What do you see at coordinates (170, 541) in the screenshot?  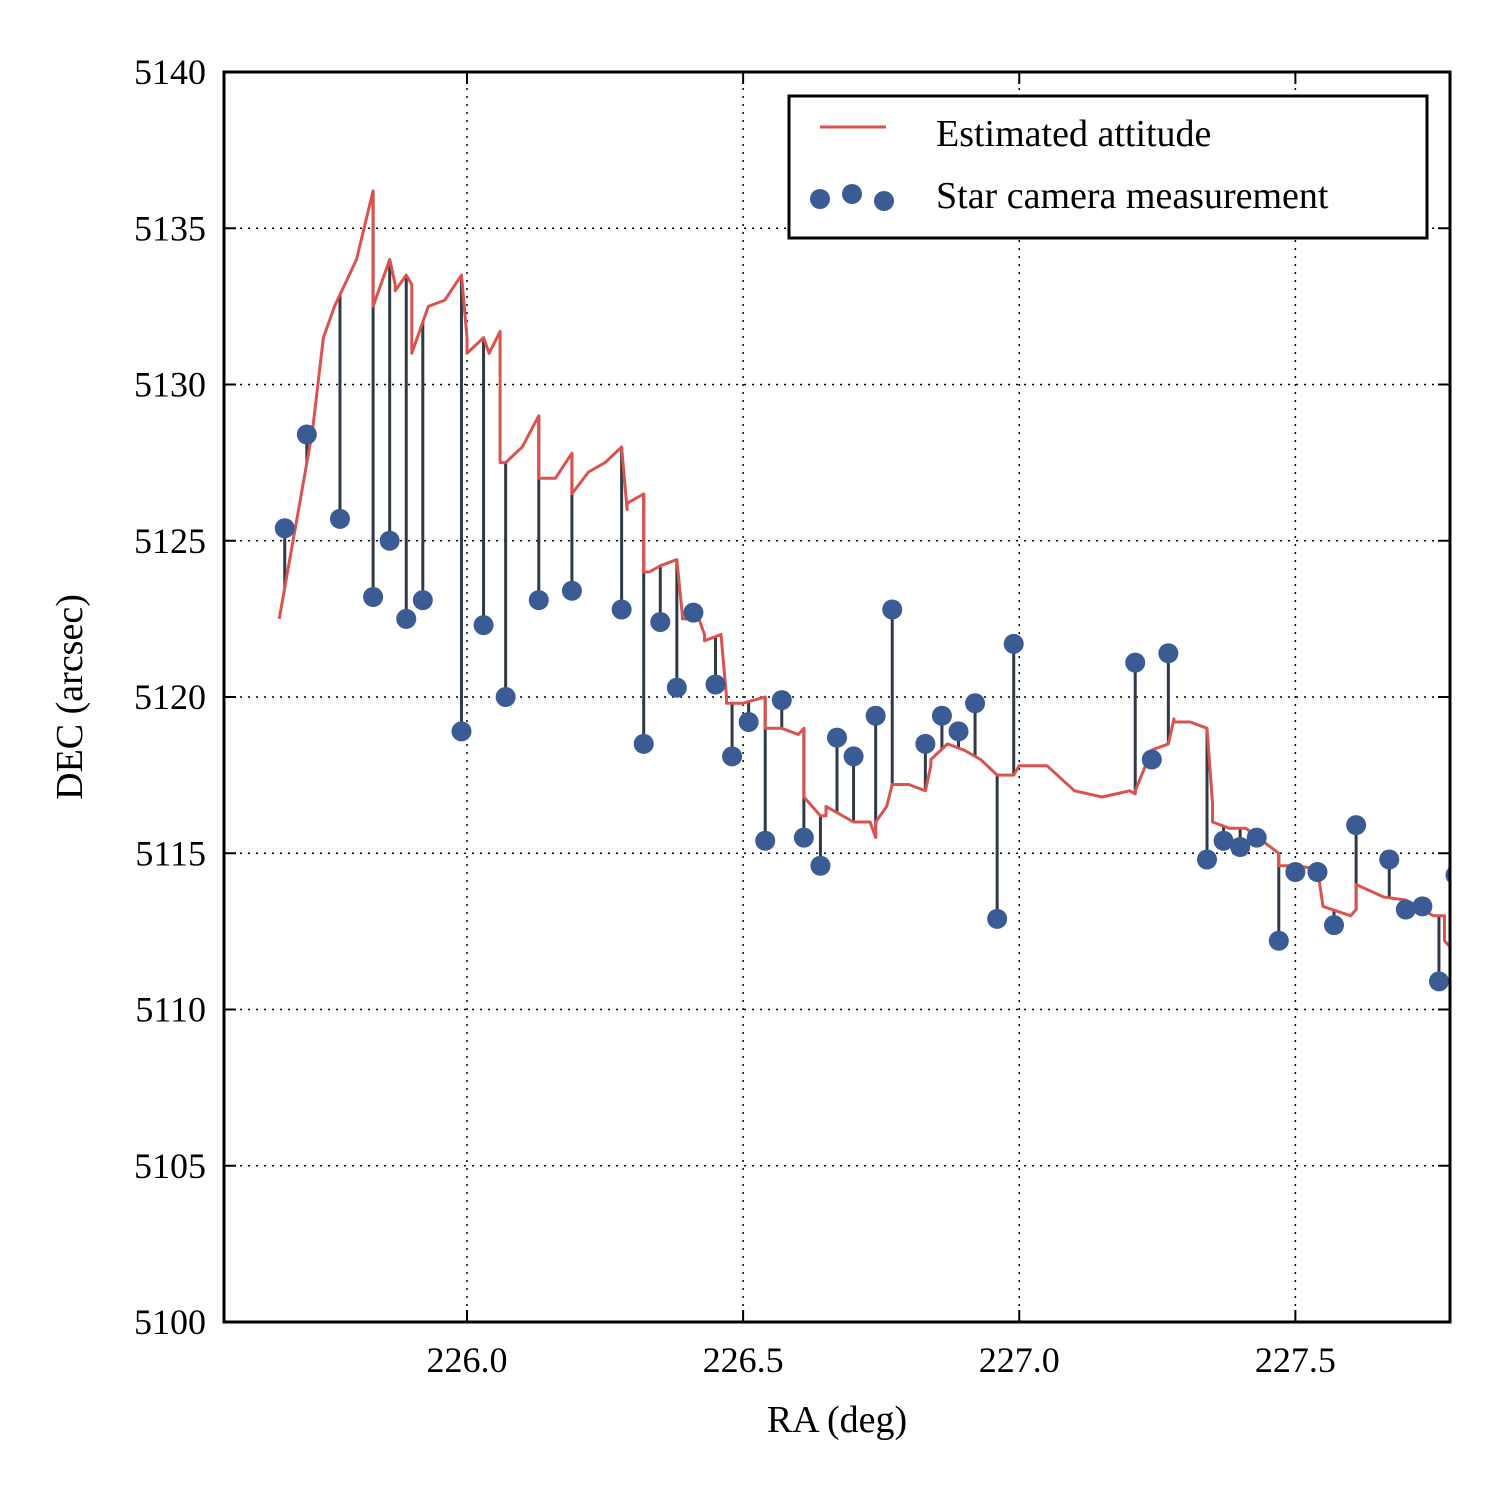 I see `y-tick-label: 5125` at bounding box center [170, 541].